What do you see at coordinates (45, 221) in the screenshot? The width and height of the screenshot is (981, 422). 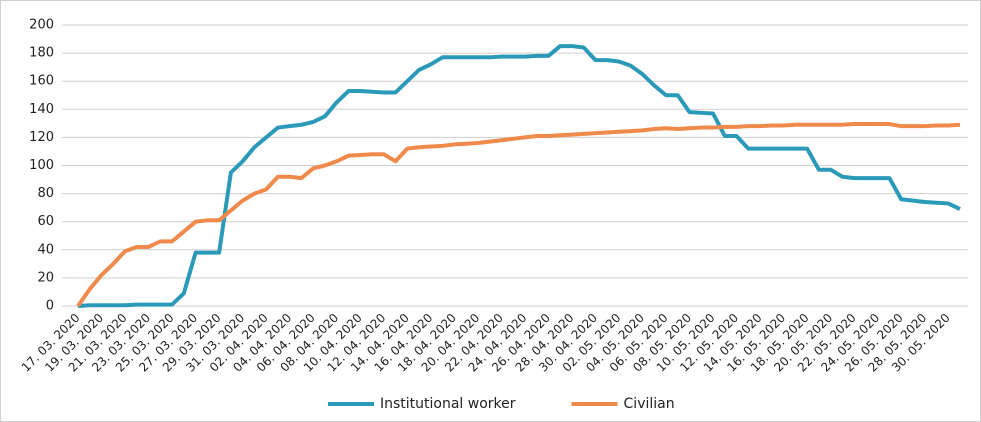 I see `y-tick-label: 60` at bounding box center [45, 221].